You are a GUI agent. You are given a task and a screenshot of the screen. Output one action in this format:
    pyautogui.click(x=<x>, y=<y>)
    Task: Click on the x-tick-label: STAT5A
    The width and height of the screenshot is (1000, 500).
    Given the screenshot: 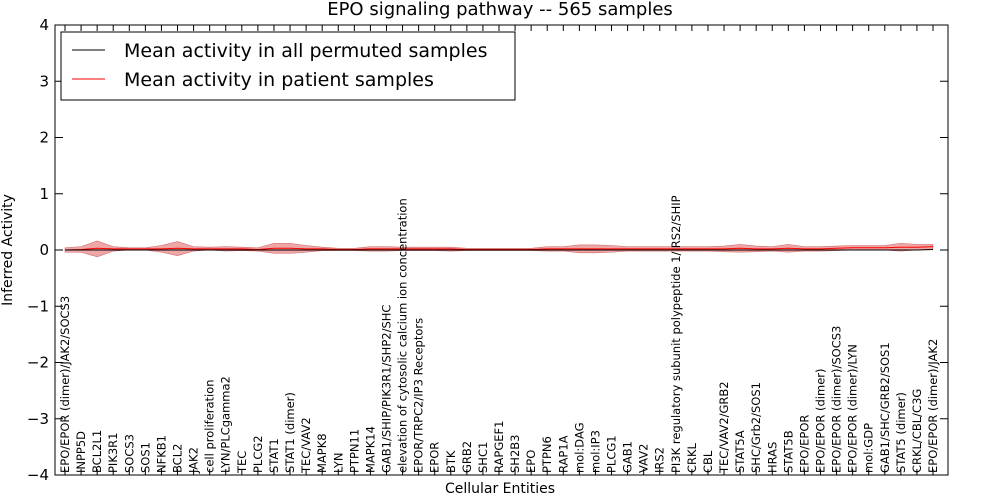 What is the action you would take?
    pyautogui.click(x=740, y=451)
    